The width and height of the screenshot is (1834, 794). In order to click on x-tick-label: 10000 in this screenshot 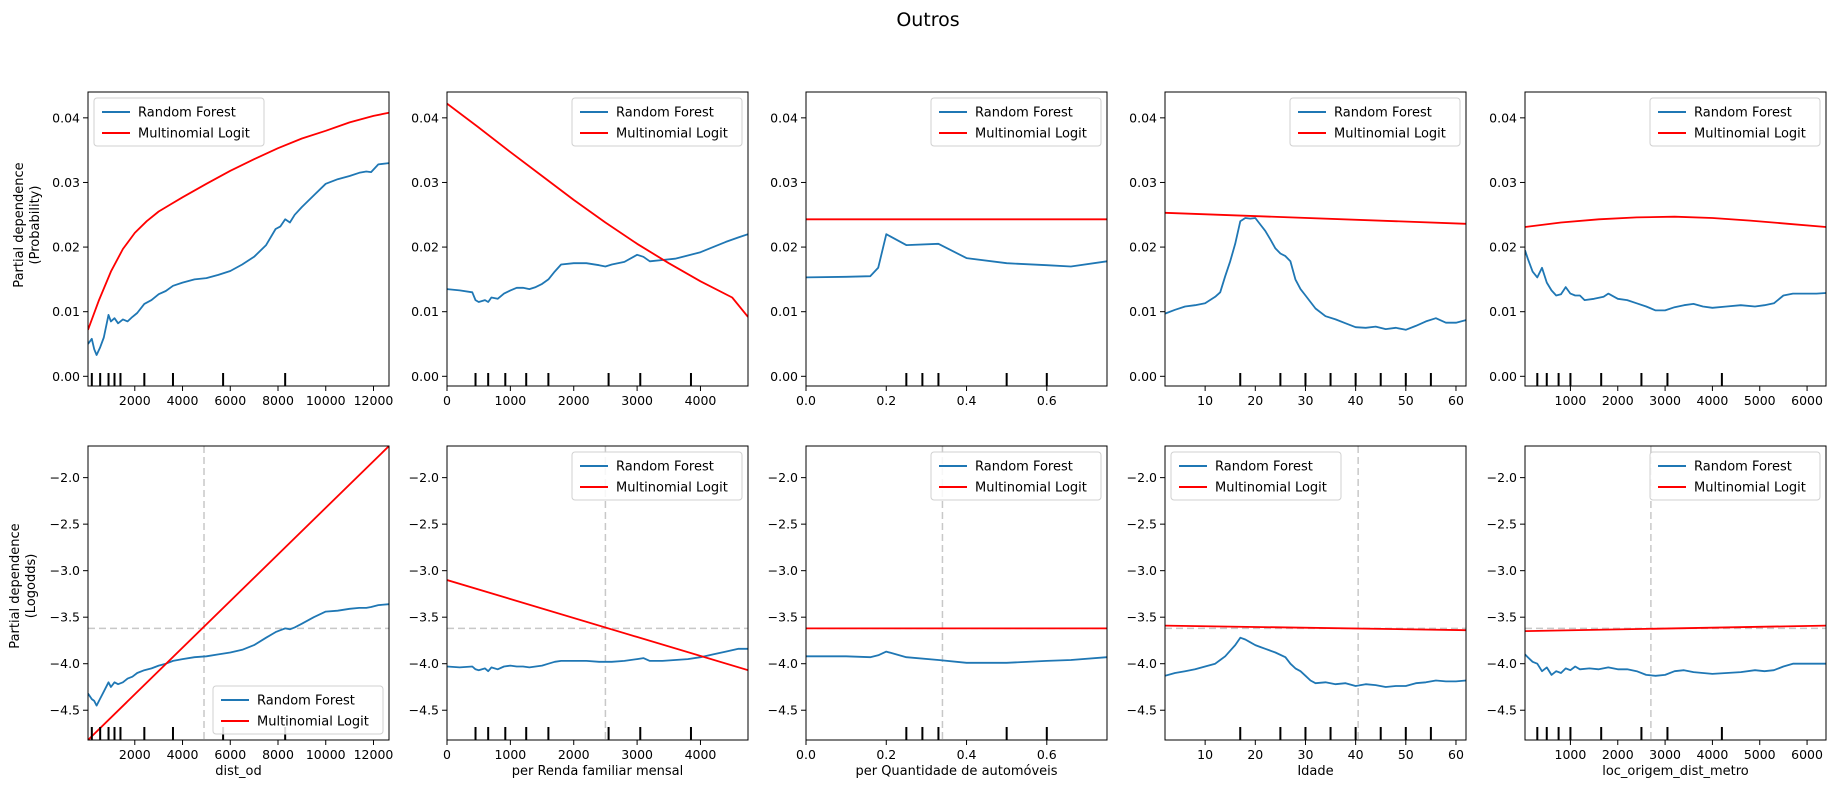, I will do `click(326, 400)`.